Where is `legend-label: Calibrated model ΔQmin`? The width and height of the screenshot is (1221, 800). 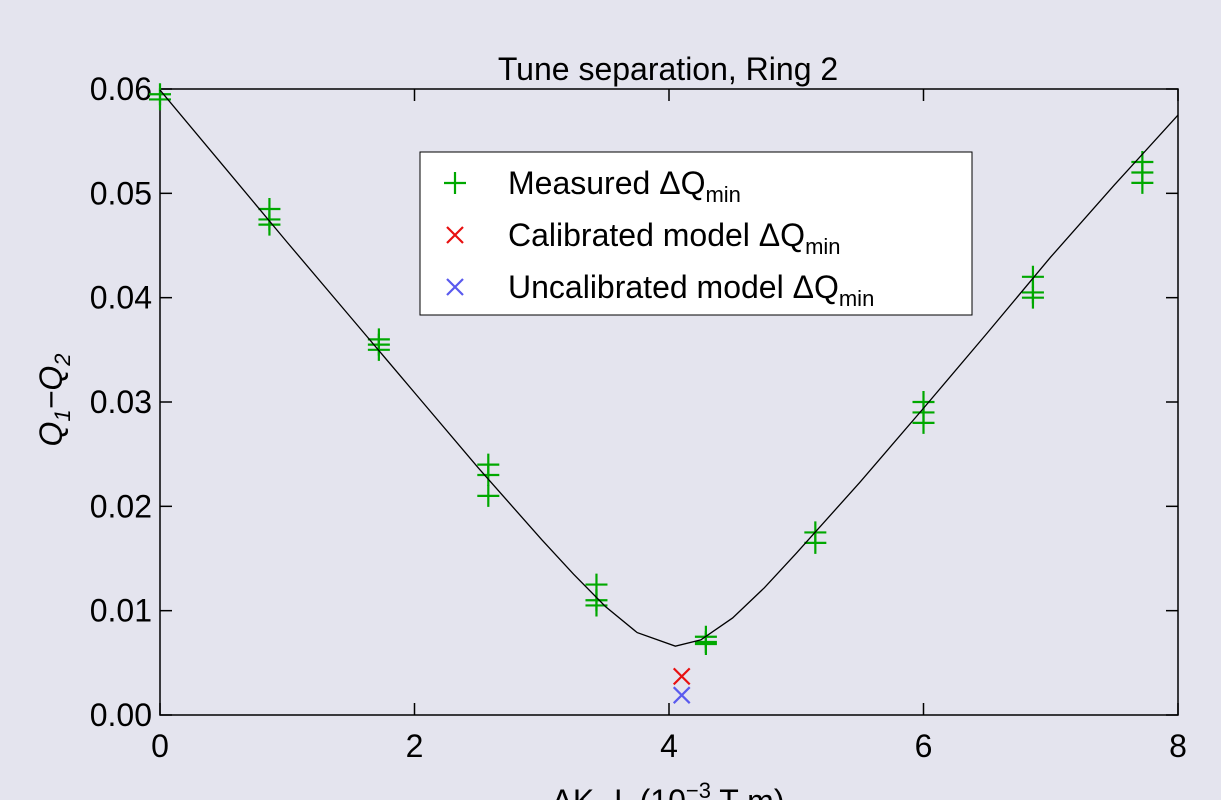 legend-label: Calibrated model ΔQmin is located at coordinates (674, 238).